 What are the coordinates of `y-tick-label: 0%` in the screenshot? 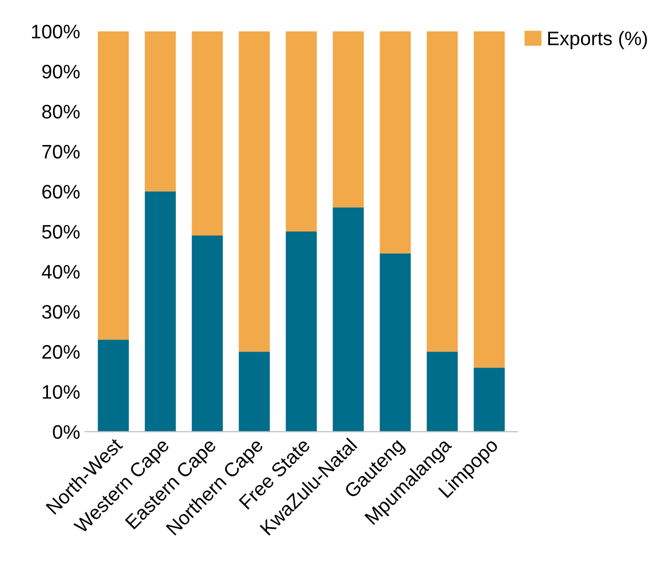 It's located at (66, 432).